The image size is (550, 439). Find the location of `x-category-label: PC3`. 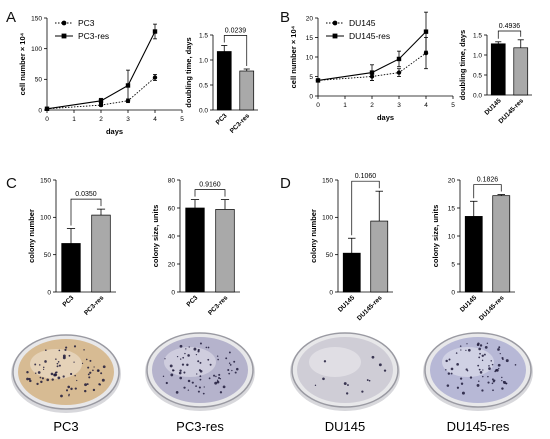

x-category-label: PC3 is located at coordinates (69, 301).